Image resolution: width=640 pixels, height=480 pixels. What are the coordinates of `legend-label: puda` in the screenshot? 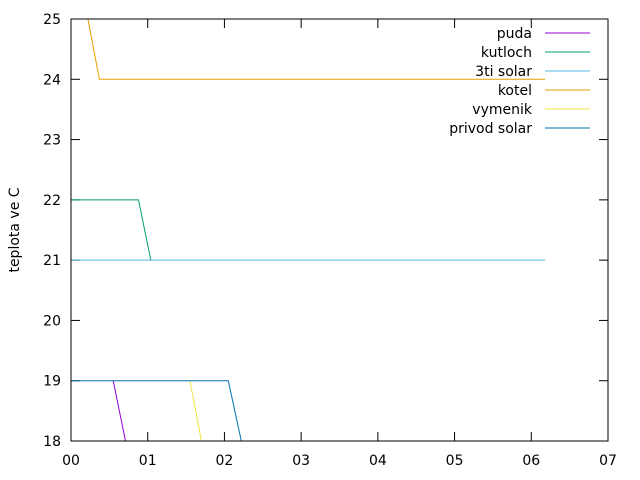 It's located at (514, 34).